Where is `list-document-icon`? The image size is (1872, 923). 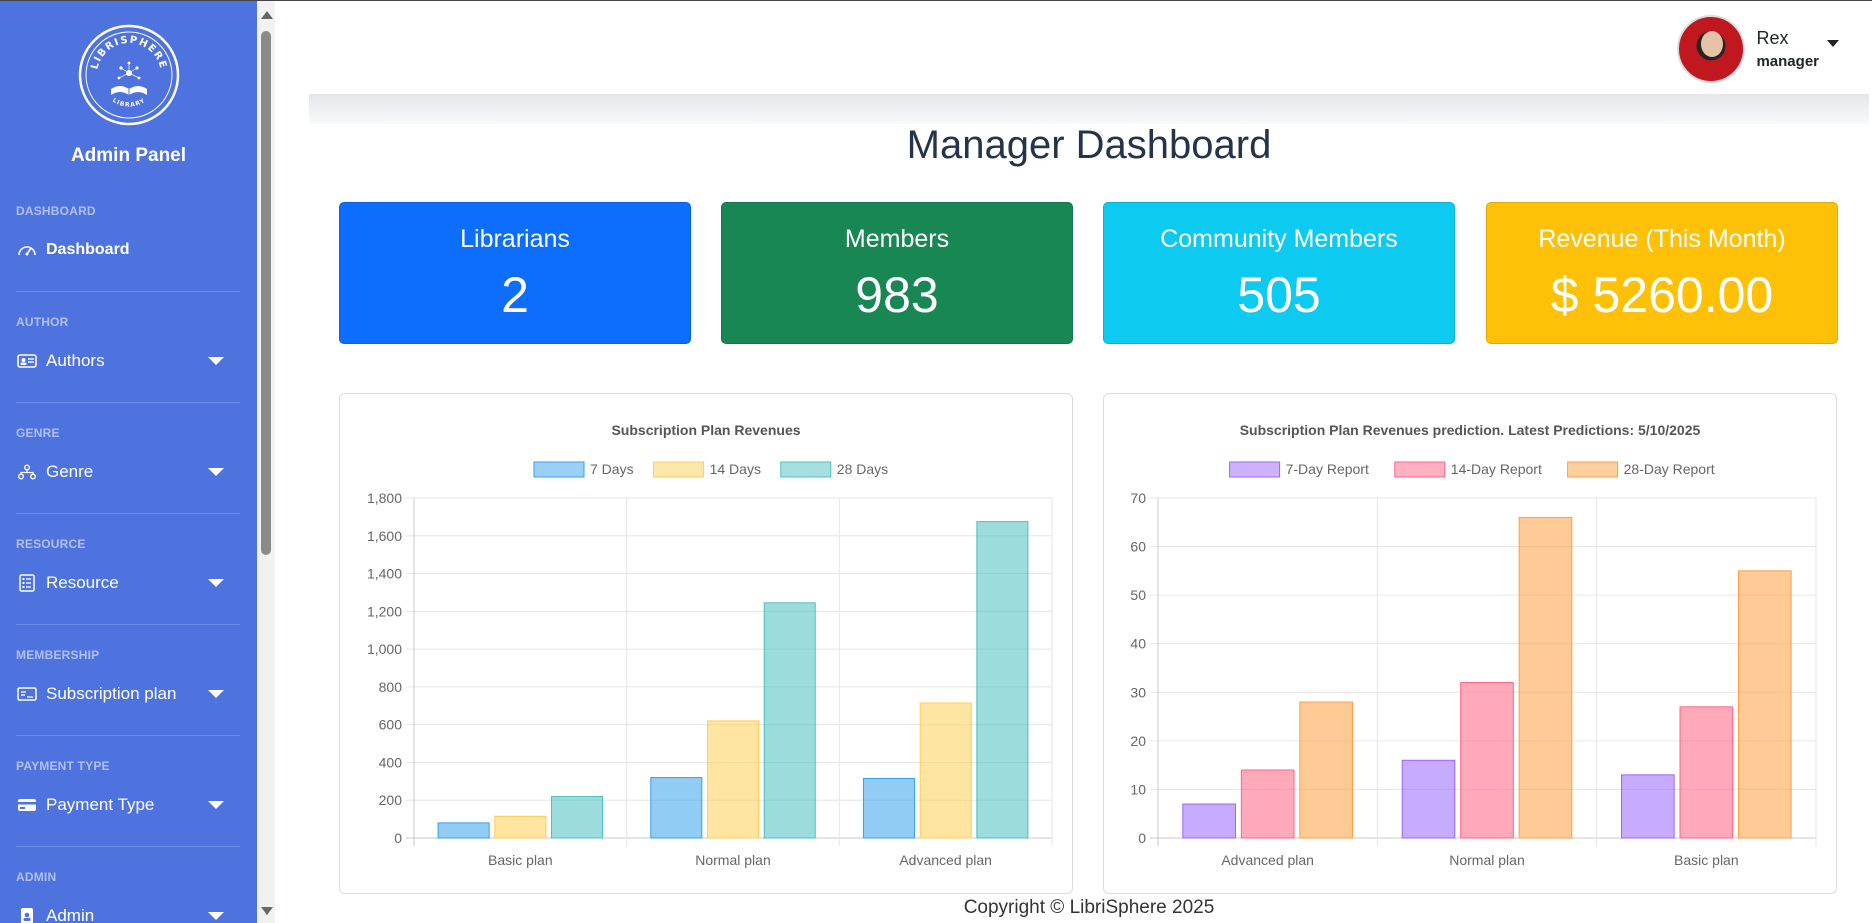 list-document-icon is located at coordinates (27, 583).